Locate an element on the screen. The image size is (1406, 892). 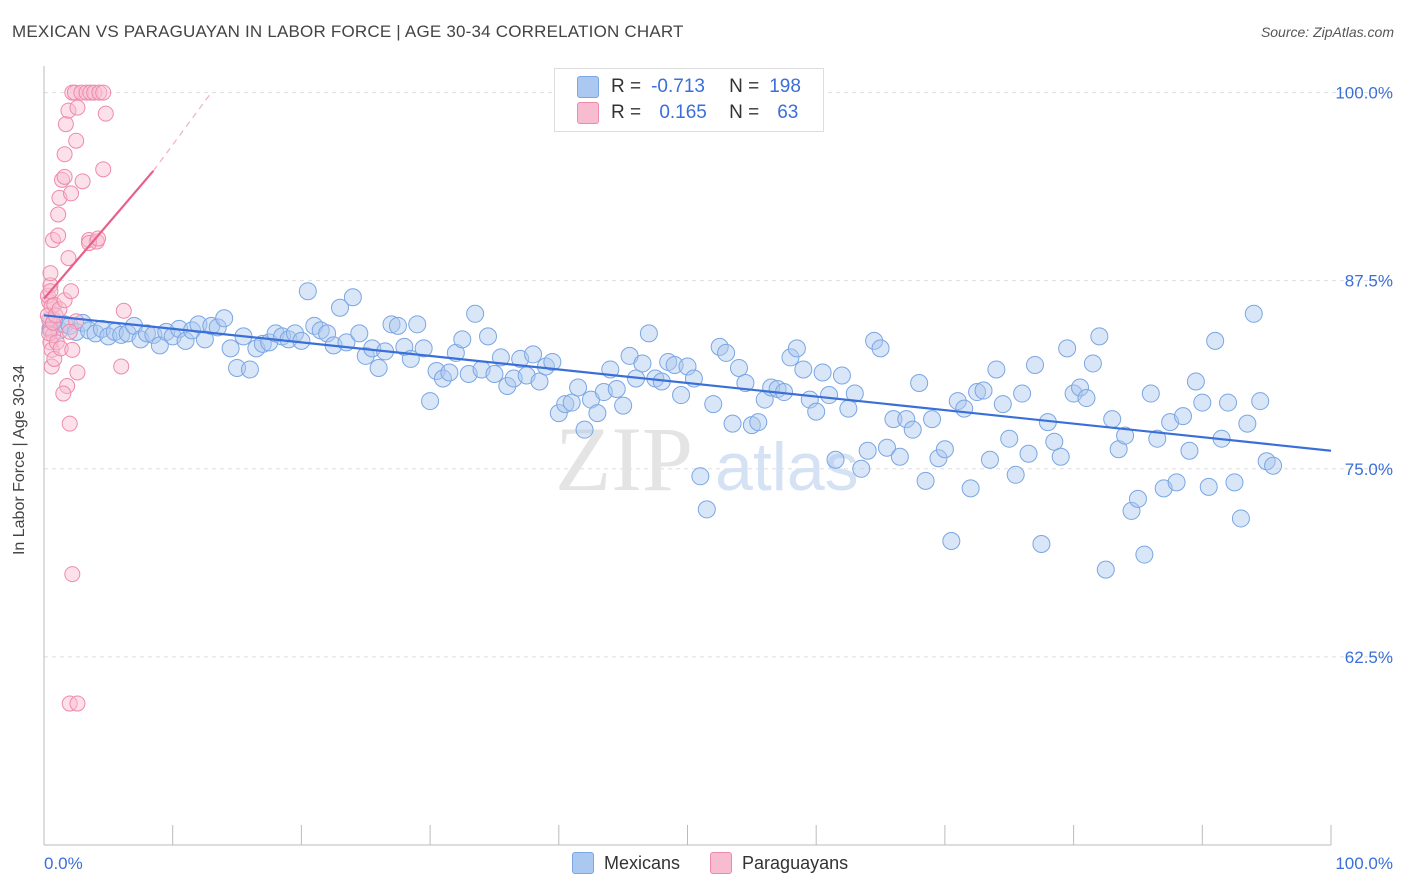
legend-label-paraguayans: Paraguayans is located at coordinates (795, 862).